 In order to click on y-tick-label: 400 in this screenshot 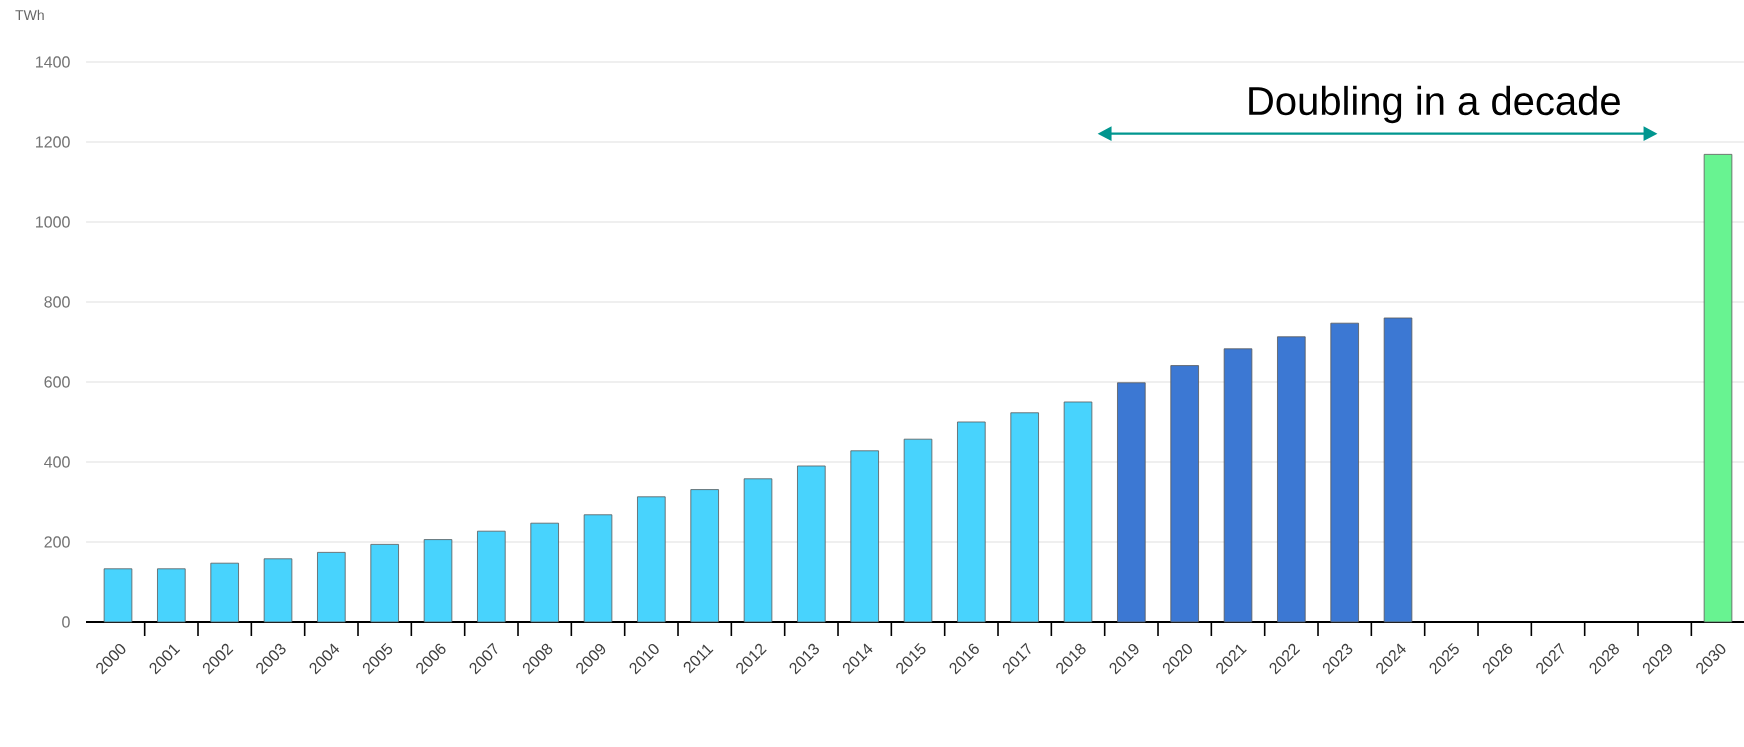, I will do `click(57, 462)`.